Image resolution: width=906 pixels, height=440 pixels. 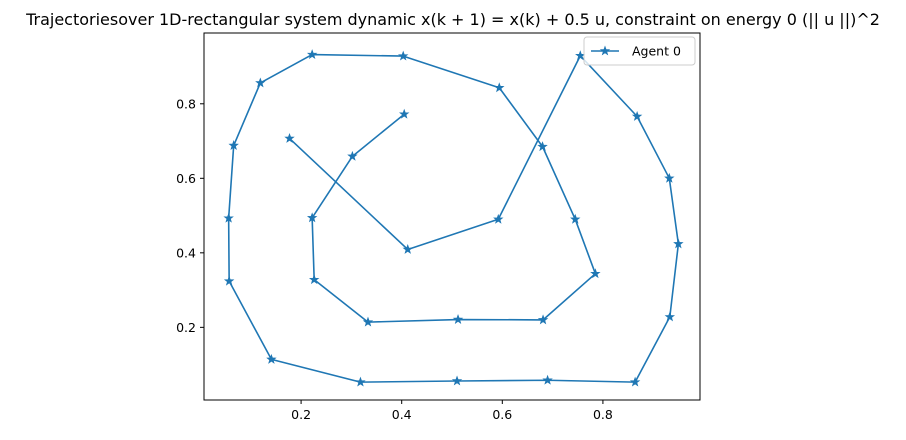 What do you see at coordinates (301, 414) in the screenshot?
I see `x-tick-label: 0.2` at bounding box center [301, 414].